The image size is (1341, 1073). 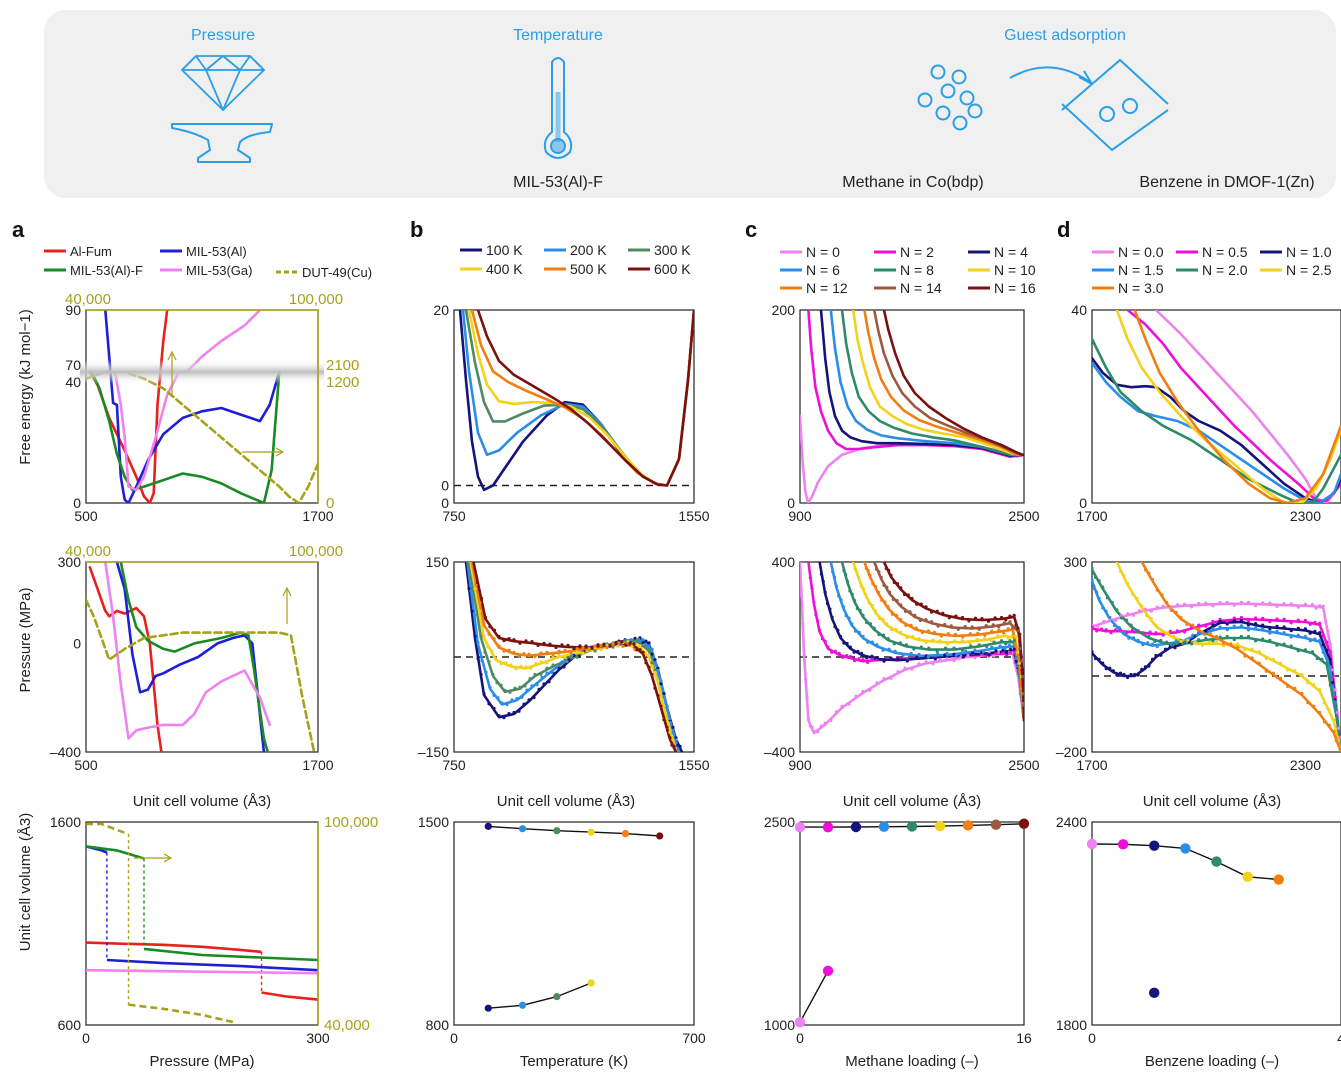 What do you see at coordinates (318, 1038) in the screenshot?
I see `x-tick-label-a_volume-1: 300` at bounding box center [318, 1038].